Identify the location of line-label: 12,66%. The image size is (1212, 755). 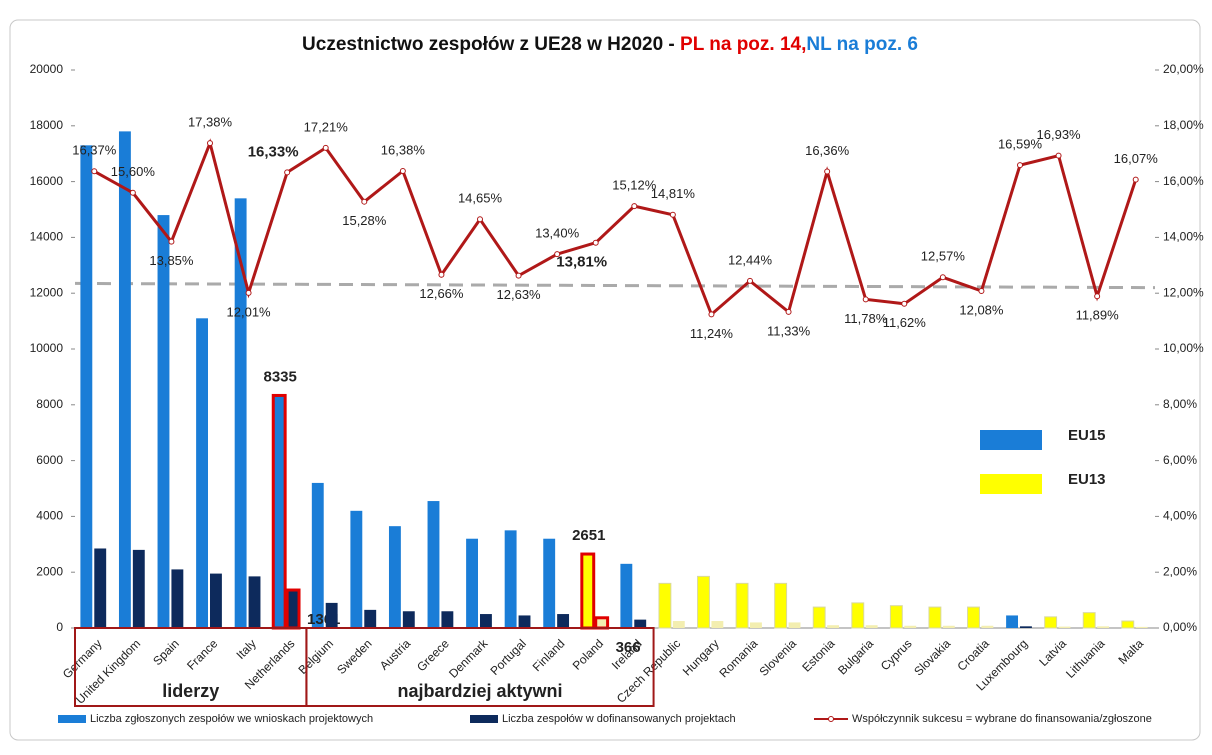
(441, 293).